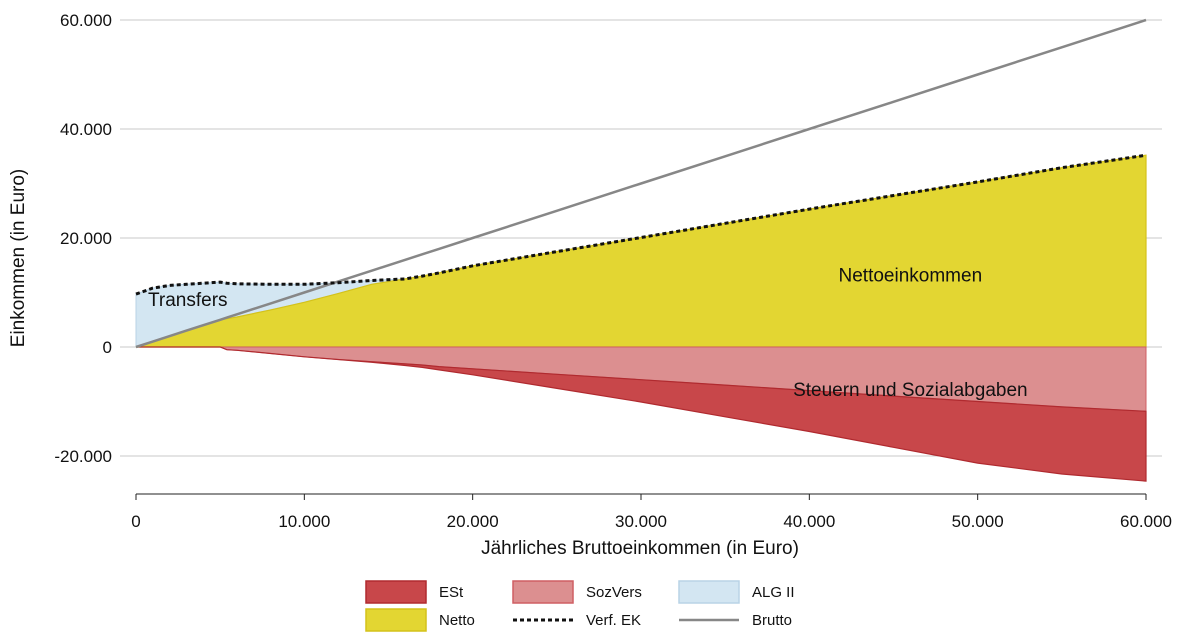 The width and height of the screenshot is (1184, 632). Describe the element at coordinates (735, 620) in the screenshot. I see `legend-item-brutto: Brutto` at that location.